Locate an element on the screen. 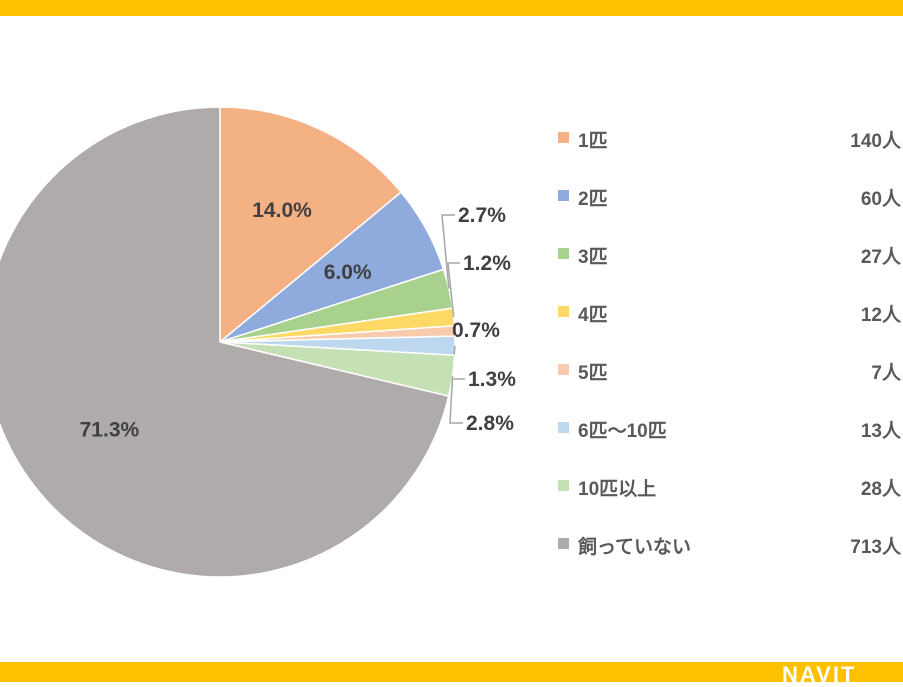 The image size is (903, 687). legend-count: 28人 is located at coordinates (880, 489).